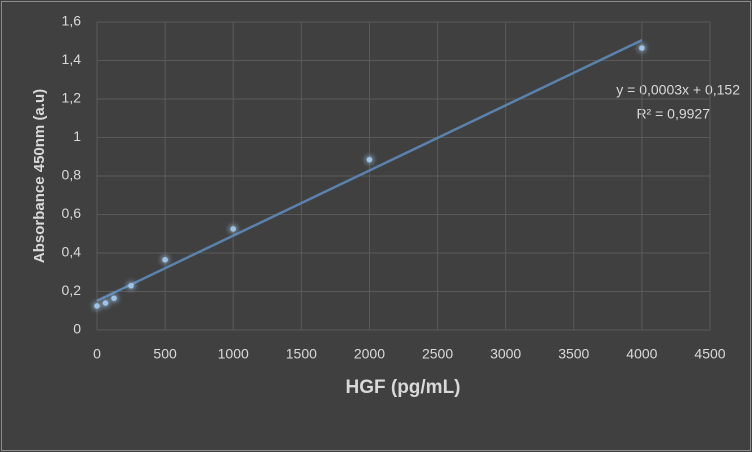 This screenshot has height=452, width=752. Describe the element at coordinates (77, 329) in the screenshot. I see `y-tick-label: 0` at that location.